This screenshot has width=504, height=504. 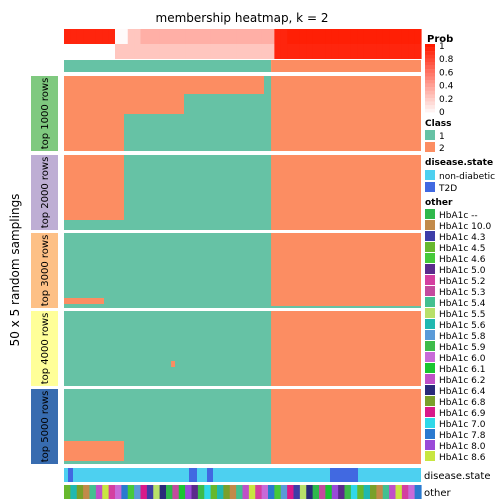 What do you see at coordinates (462, 392) in the screenshot?
I see `other-legend-label: HbA1c 6.4` at bounding box center [462, 392].